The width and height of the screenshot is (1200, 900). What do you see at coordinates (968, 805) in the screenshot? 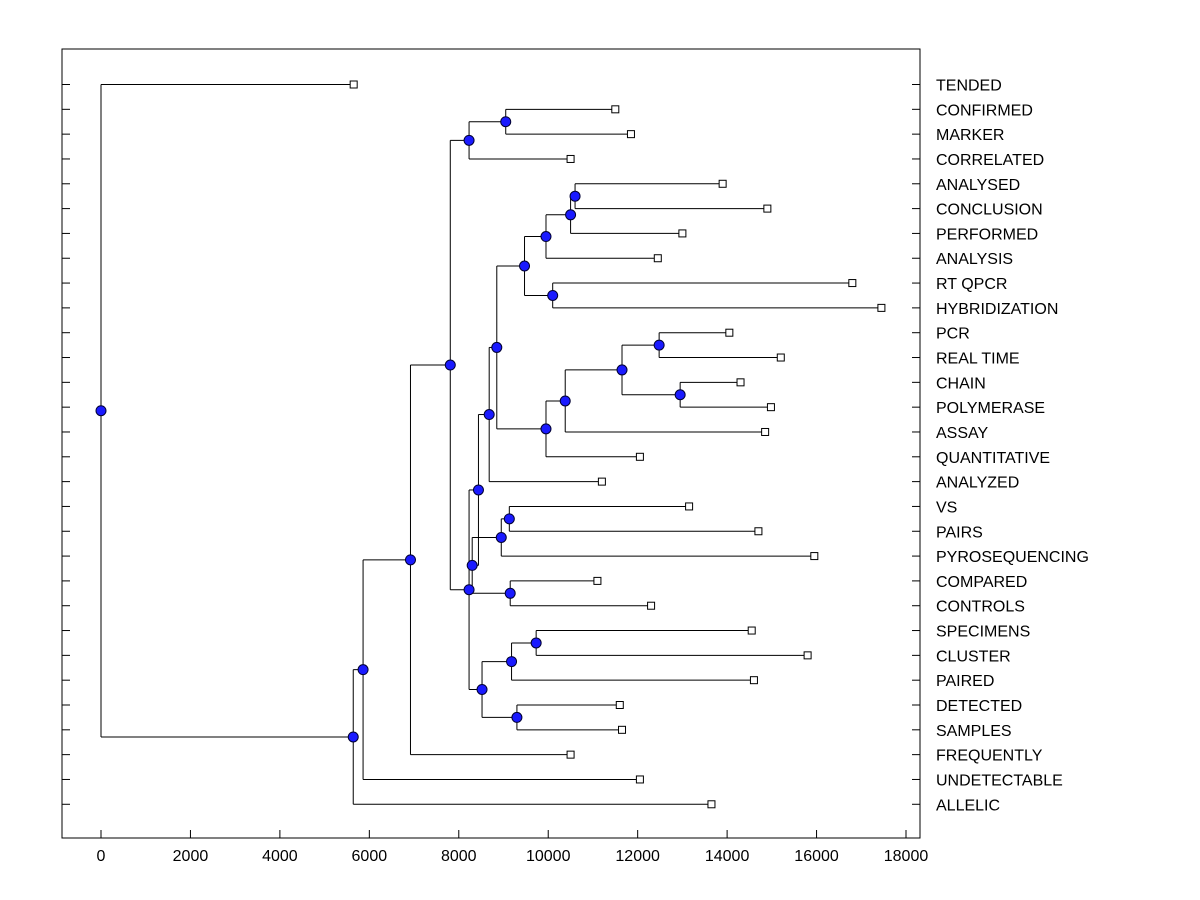
I see `leaf-label: ALLELIC` at bounding box center [968, 805].